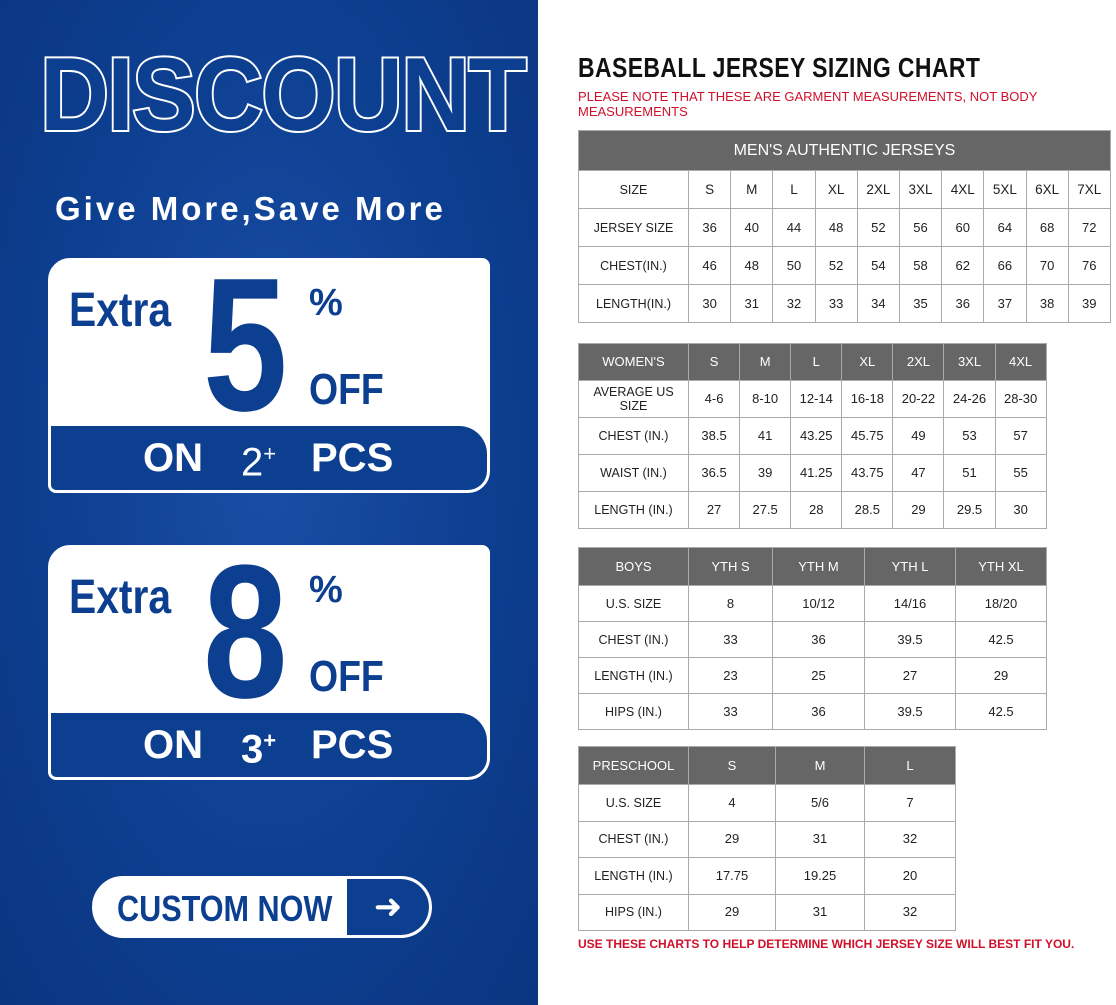 The width and height of the screenshot is (1116, 1005). Describe the element at coordinates (714, 510) in the screenshot. I see `table-cell: 27` at that location.